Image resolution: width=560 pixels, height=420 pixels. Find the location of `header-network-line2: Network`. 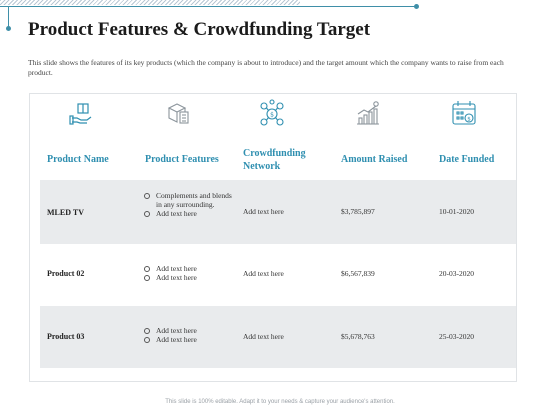

header-network-line2: Network is located at coordinates (262, 166).